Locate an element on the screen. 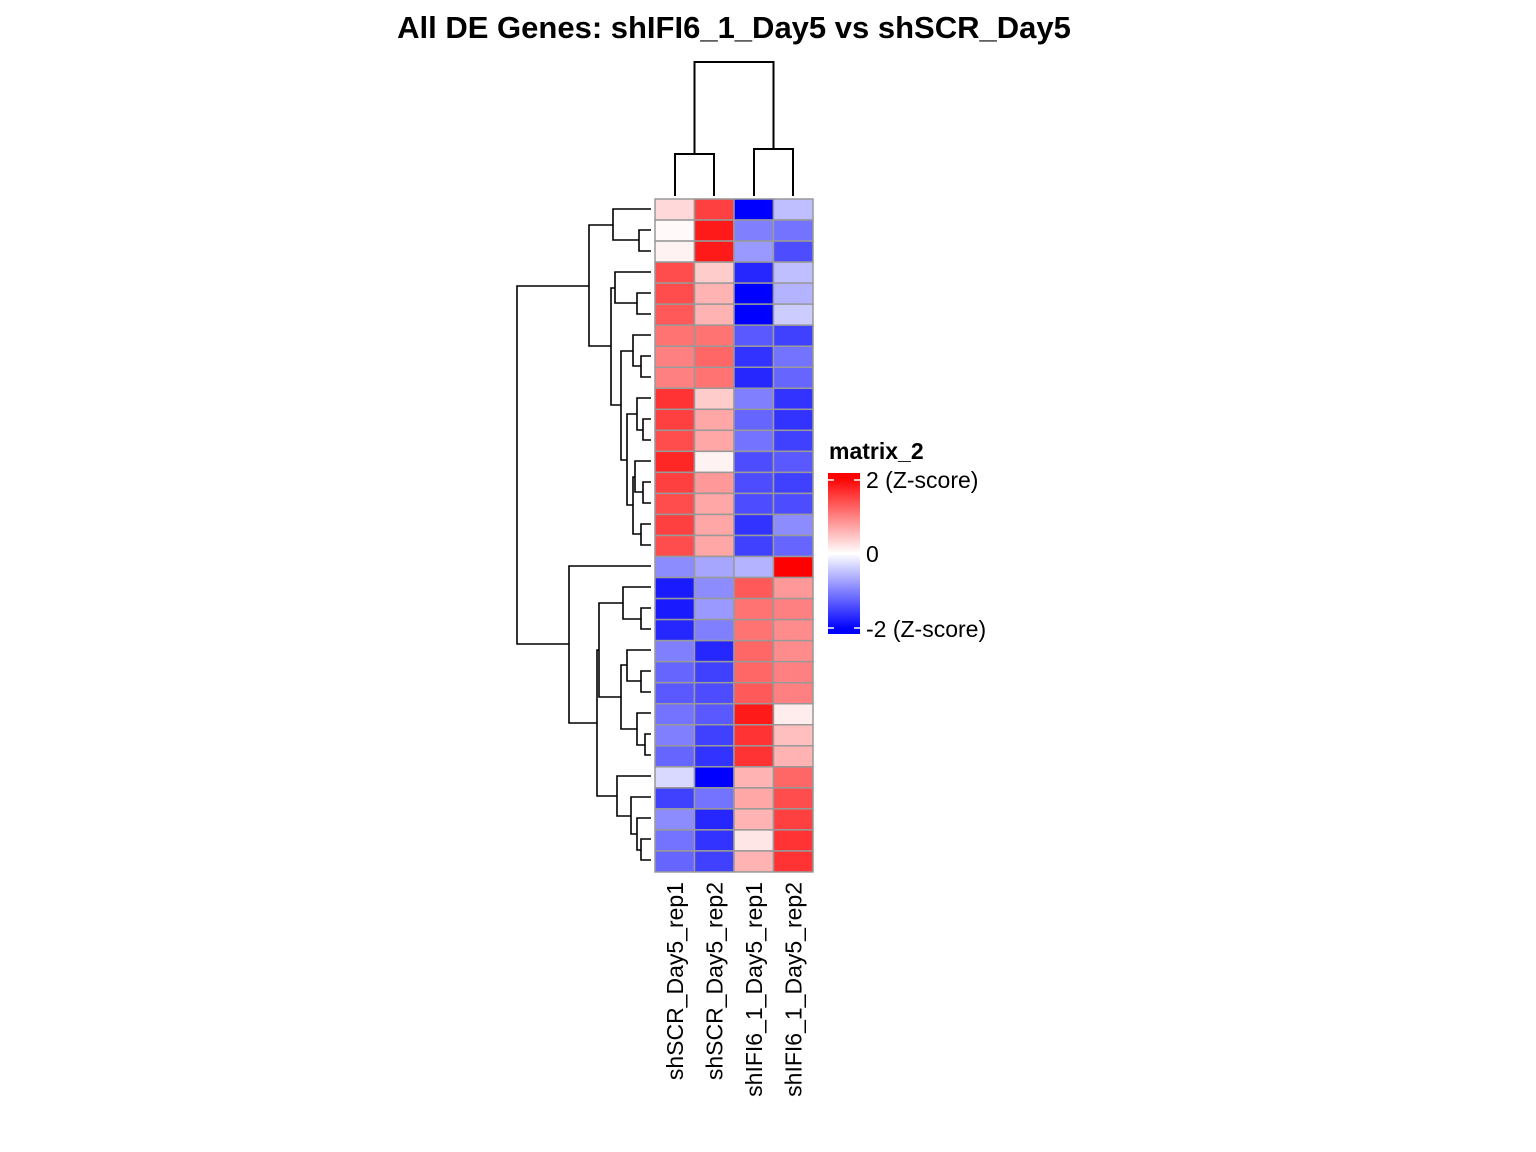 The height and width of the screenshot is (1152, 1536). legend-title: matrix_2 is located at coordinates (876, 451).